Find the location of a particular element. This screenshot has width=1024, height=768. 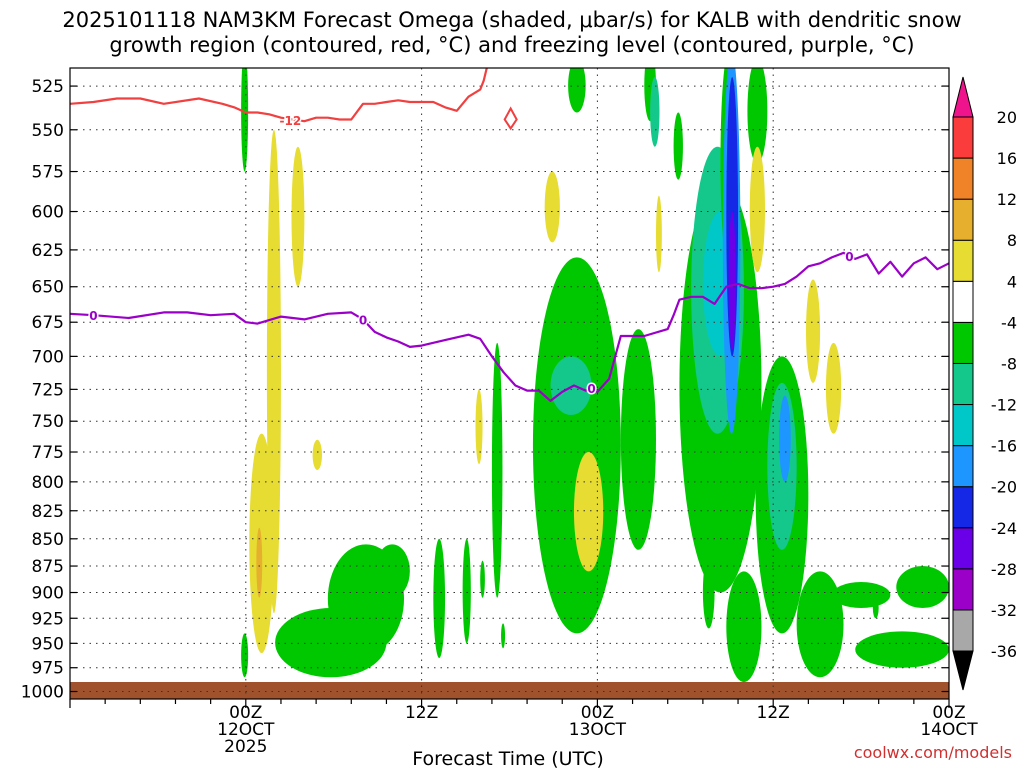

x-tick-label-0-2: 2025 is located at coordinates (245, 747).